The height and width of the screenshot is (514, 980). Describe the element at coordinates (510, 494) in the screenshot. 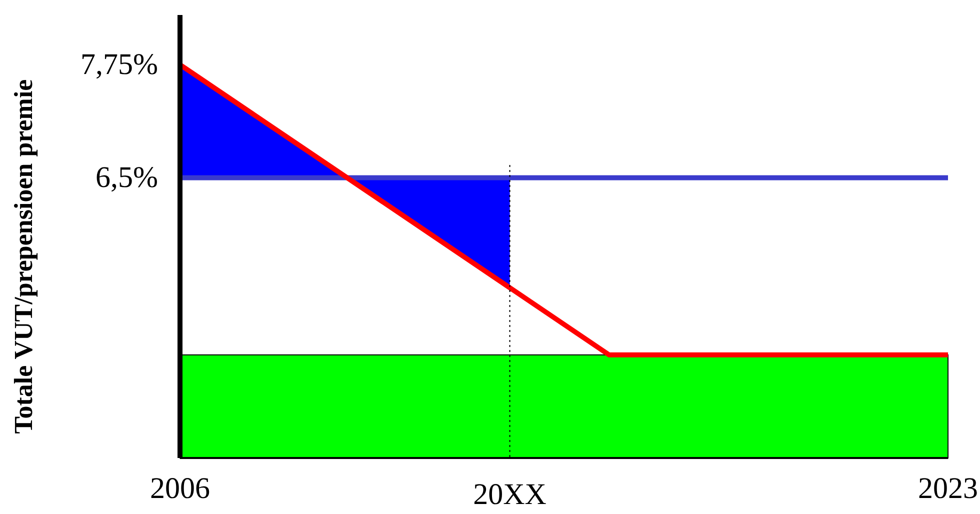

I see `ref-line-label: 20XX` at that location.